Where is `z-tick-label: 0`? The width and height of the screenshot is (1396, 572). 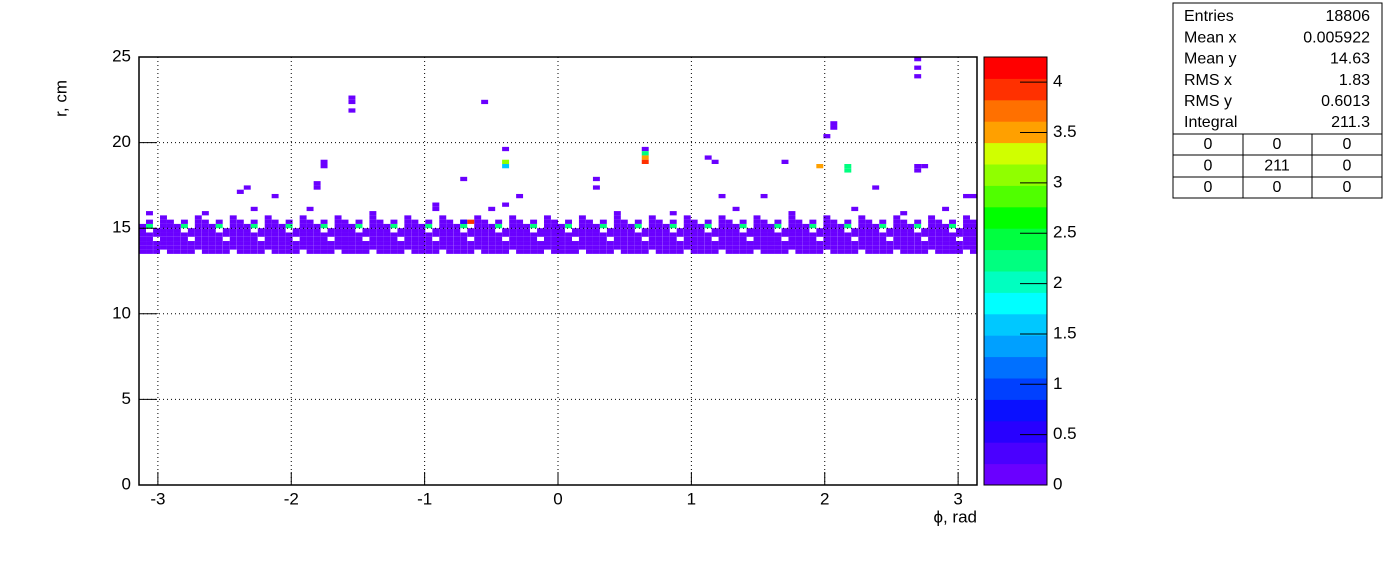
z-tick-label: 0 is located at coordinates (1057, 483).